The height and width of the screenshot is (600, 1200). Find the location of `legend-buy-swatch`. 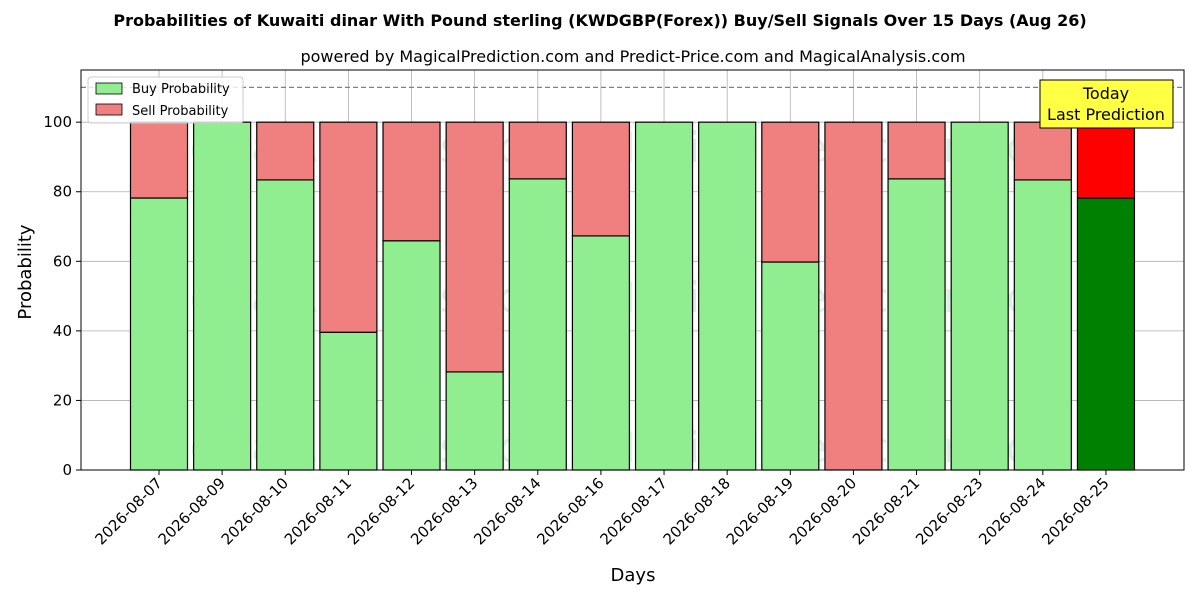

legend-buy-swatch is located at coordinates (109, 88).